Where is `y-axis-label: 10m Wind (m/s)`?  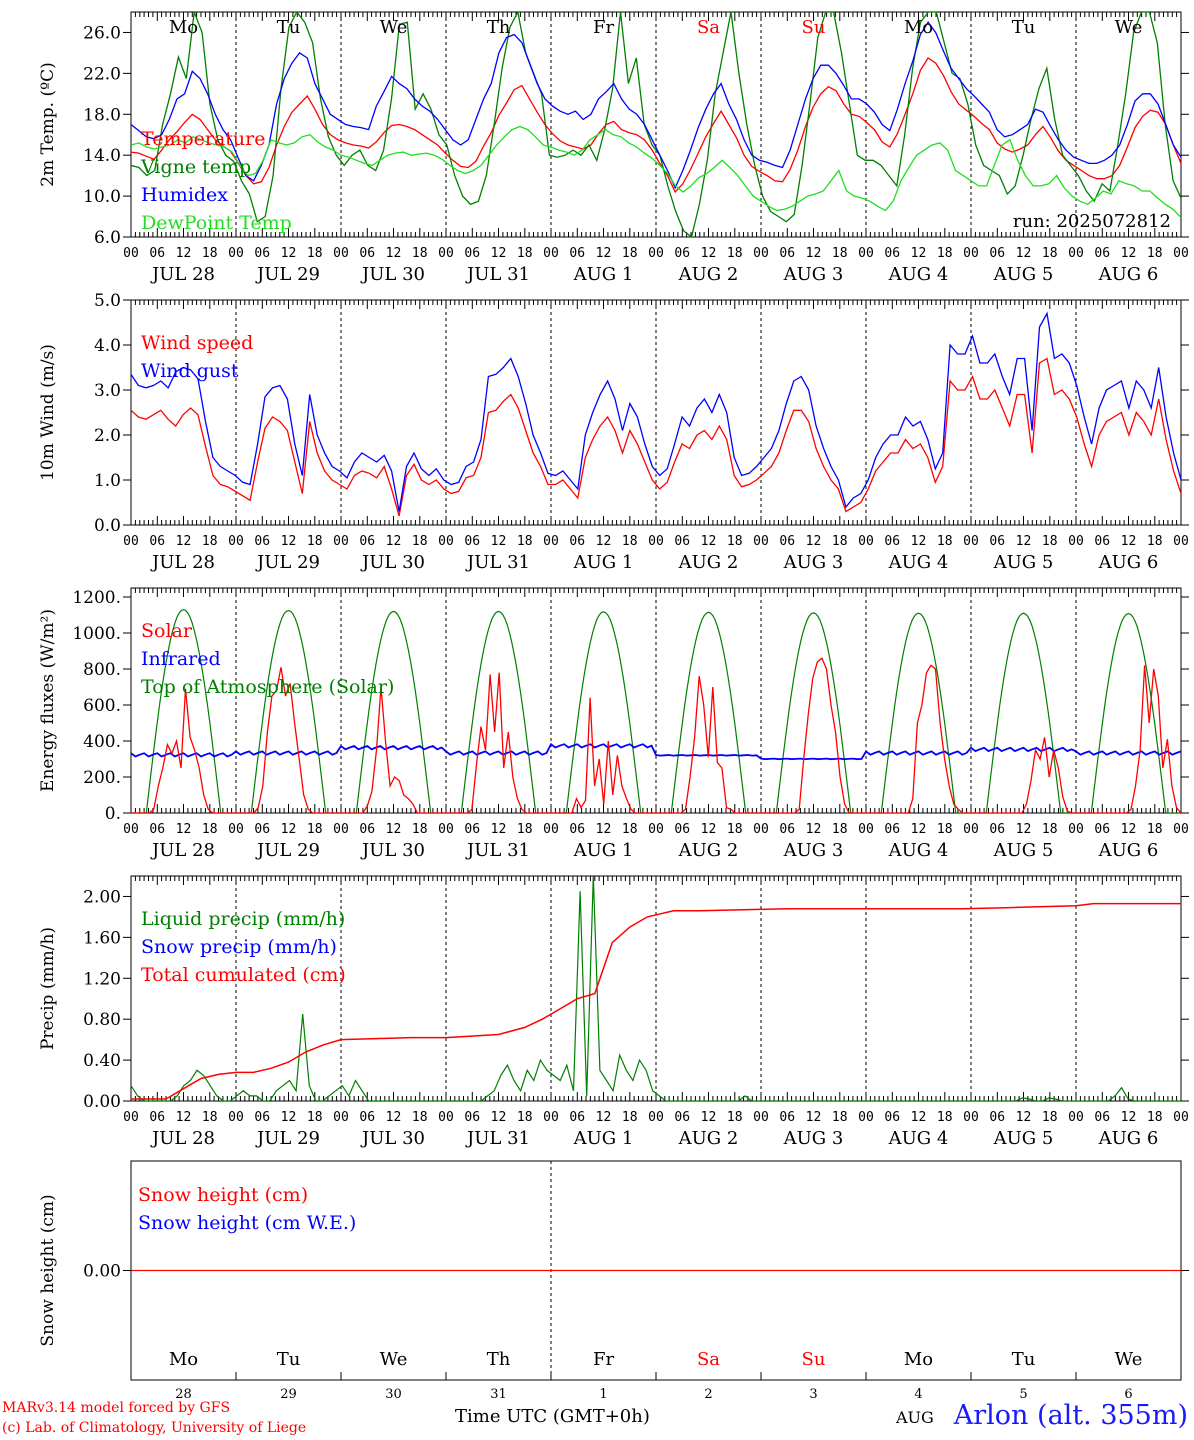
y-axis-label: 10m Wind (m/s) is located at coordinates (48, 412).